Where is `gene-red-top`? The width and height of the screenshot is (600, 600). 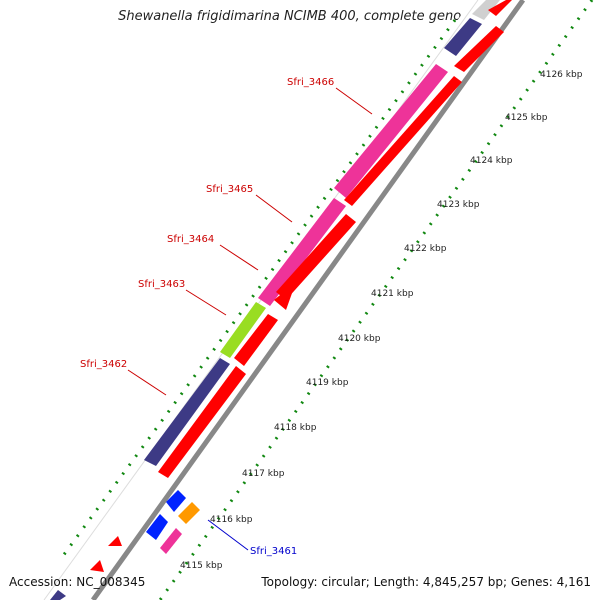 gene-red-top is located at coordinates (479, 49).